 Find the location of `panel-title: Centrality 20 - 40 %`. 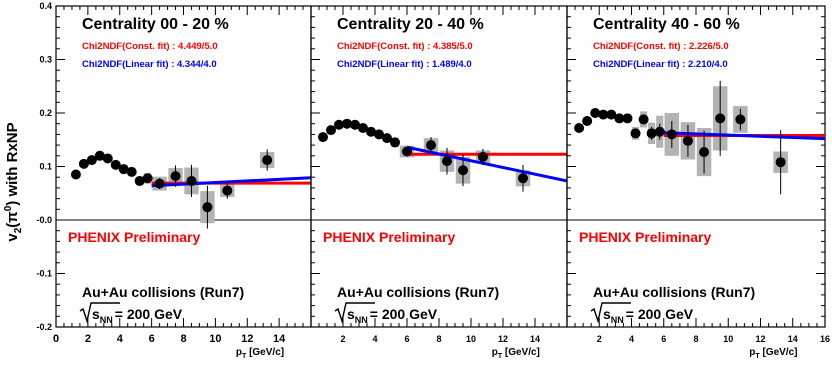

panel-title: Centrality 20 - 40 % is located at coordinates (410, 24).